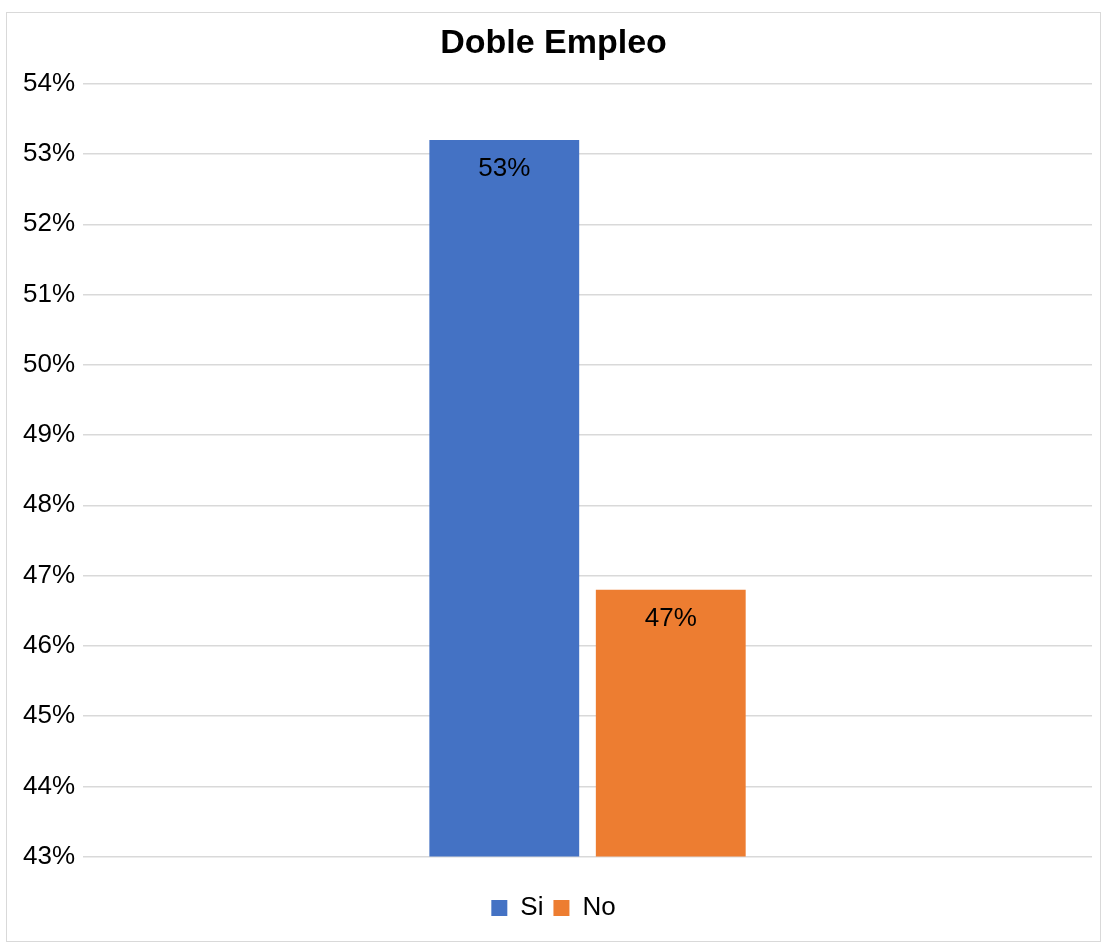  I want to click on y-tick-label: 46%, so click(49, 644).